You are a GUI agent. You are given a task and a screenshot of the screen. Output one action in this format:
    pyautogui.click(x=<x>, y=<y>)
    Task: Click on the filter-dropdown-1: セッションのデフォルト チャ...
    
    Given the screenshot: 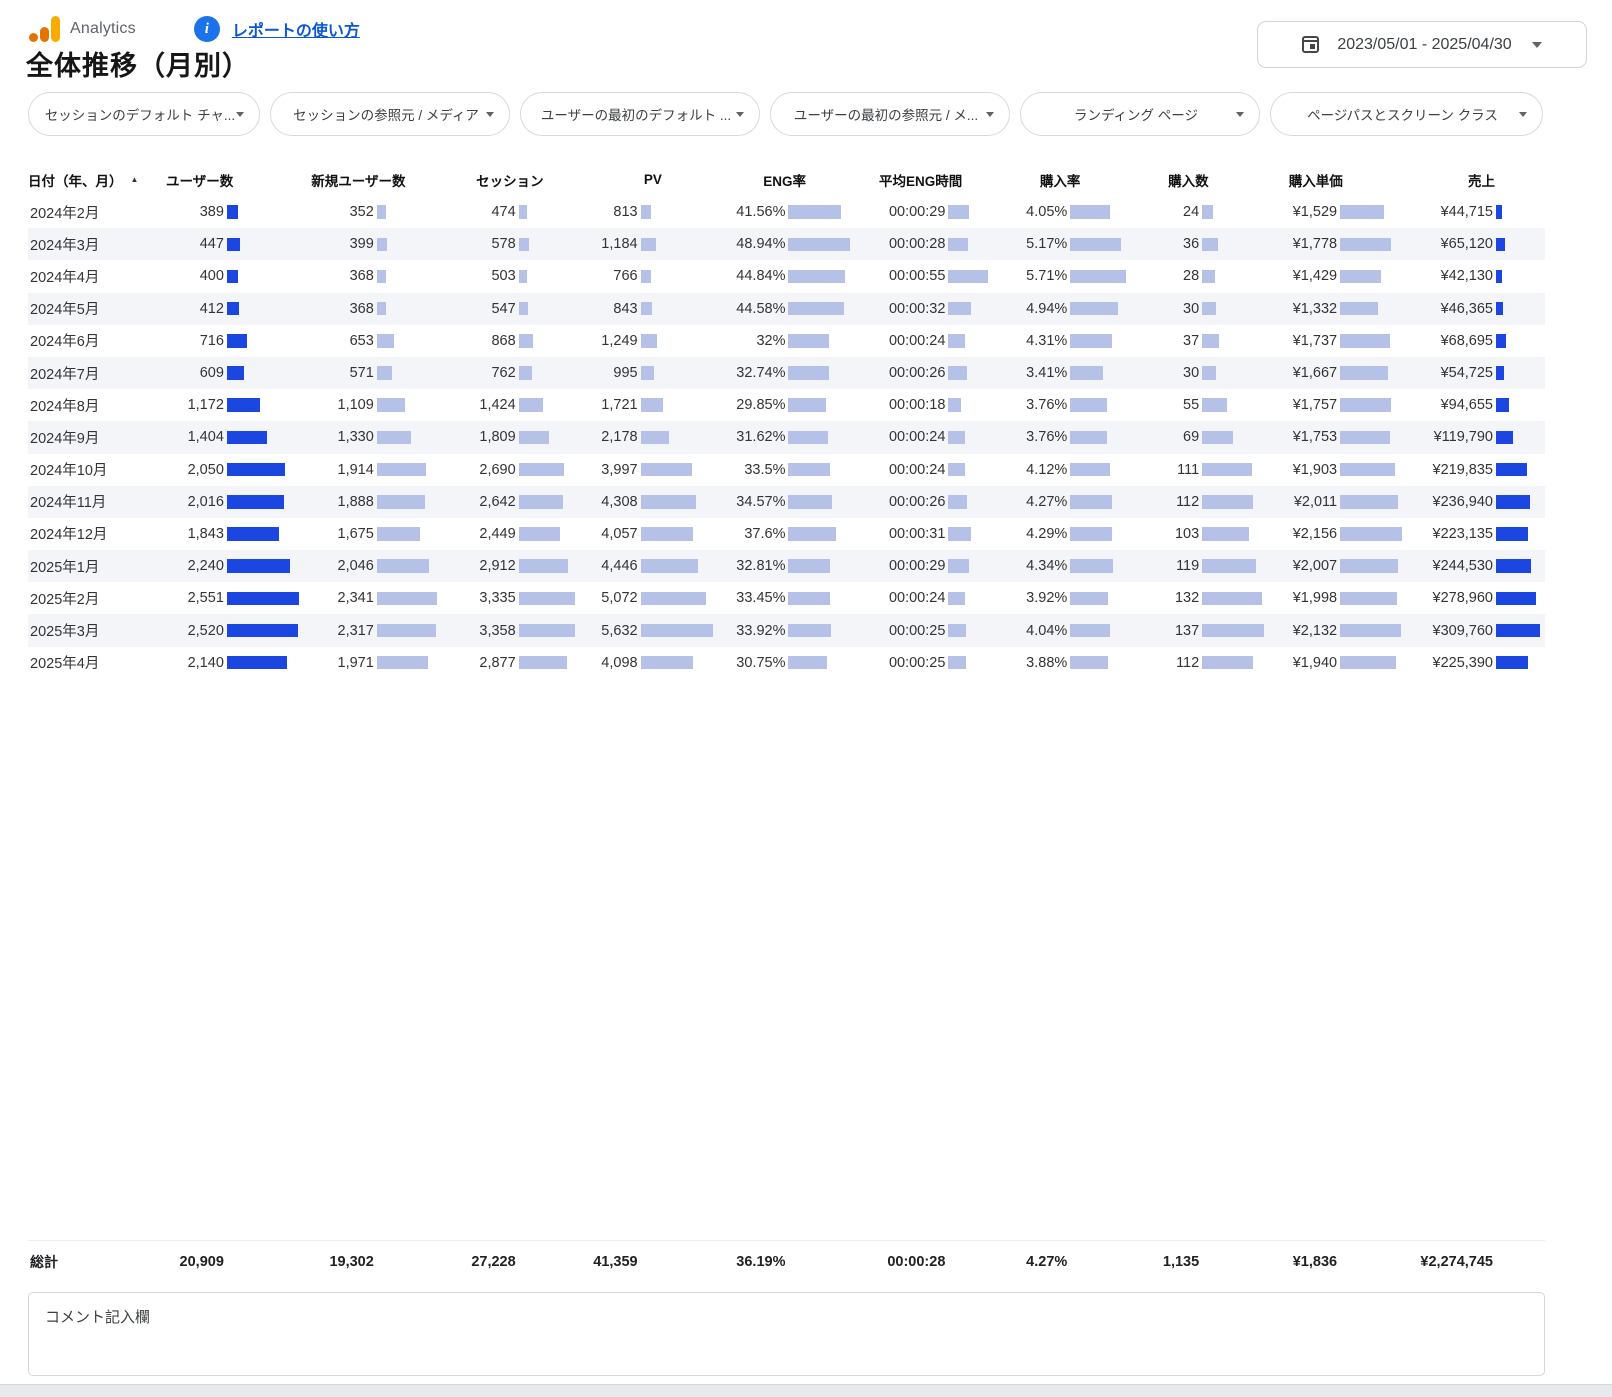 What is the action you would take?
    pyautogui.click(x=144, y=114)
    